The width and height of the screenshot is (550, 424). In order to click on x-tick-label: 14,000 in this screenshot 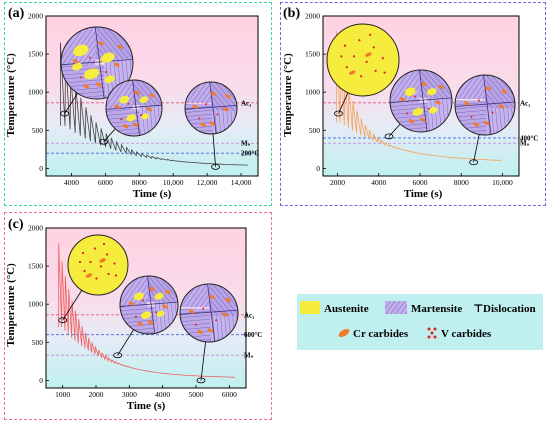, I will do `click(241, 182)`.